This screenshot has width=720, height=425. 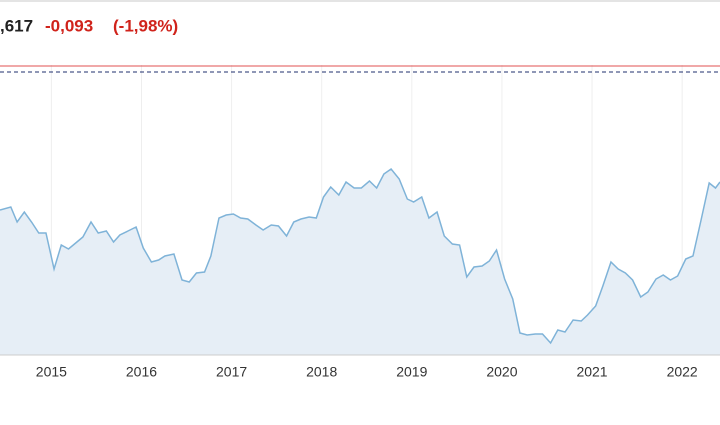 I want to click on x-tick-label: 2018, so click(x=321, y=372).